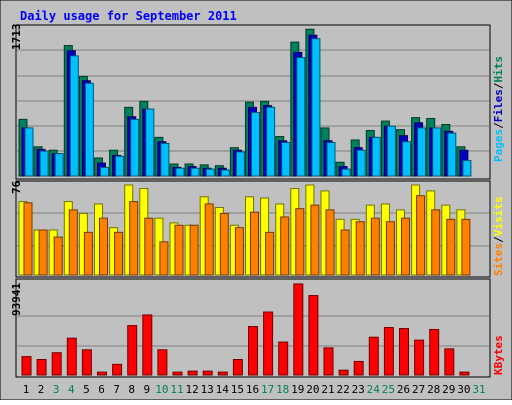 The width and height of the screenshot is (512, 405). I want to click on x-label-day-13: 13, so click(207, 389).